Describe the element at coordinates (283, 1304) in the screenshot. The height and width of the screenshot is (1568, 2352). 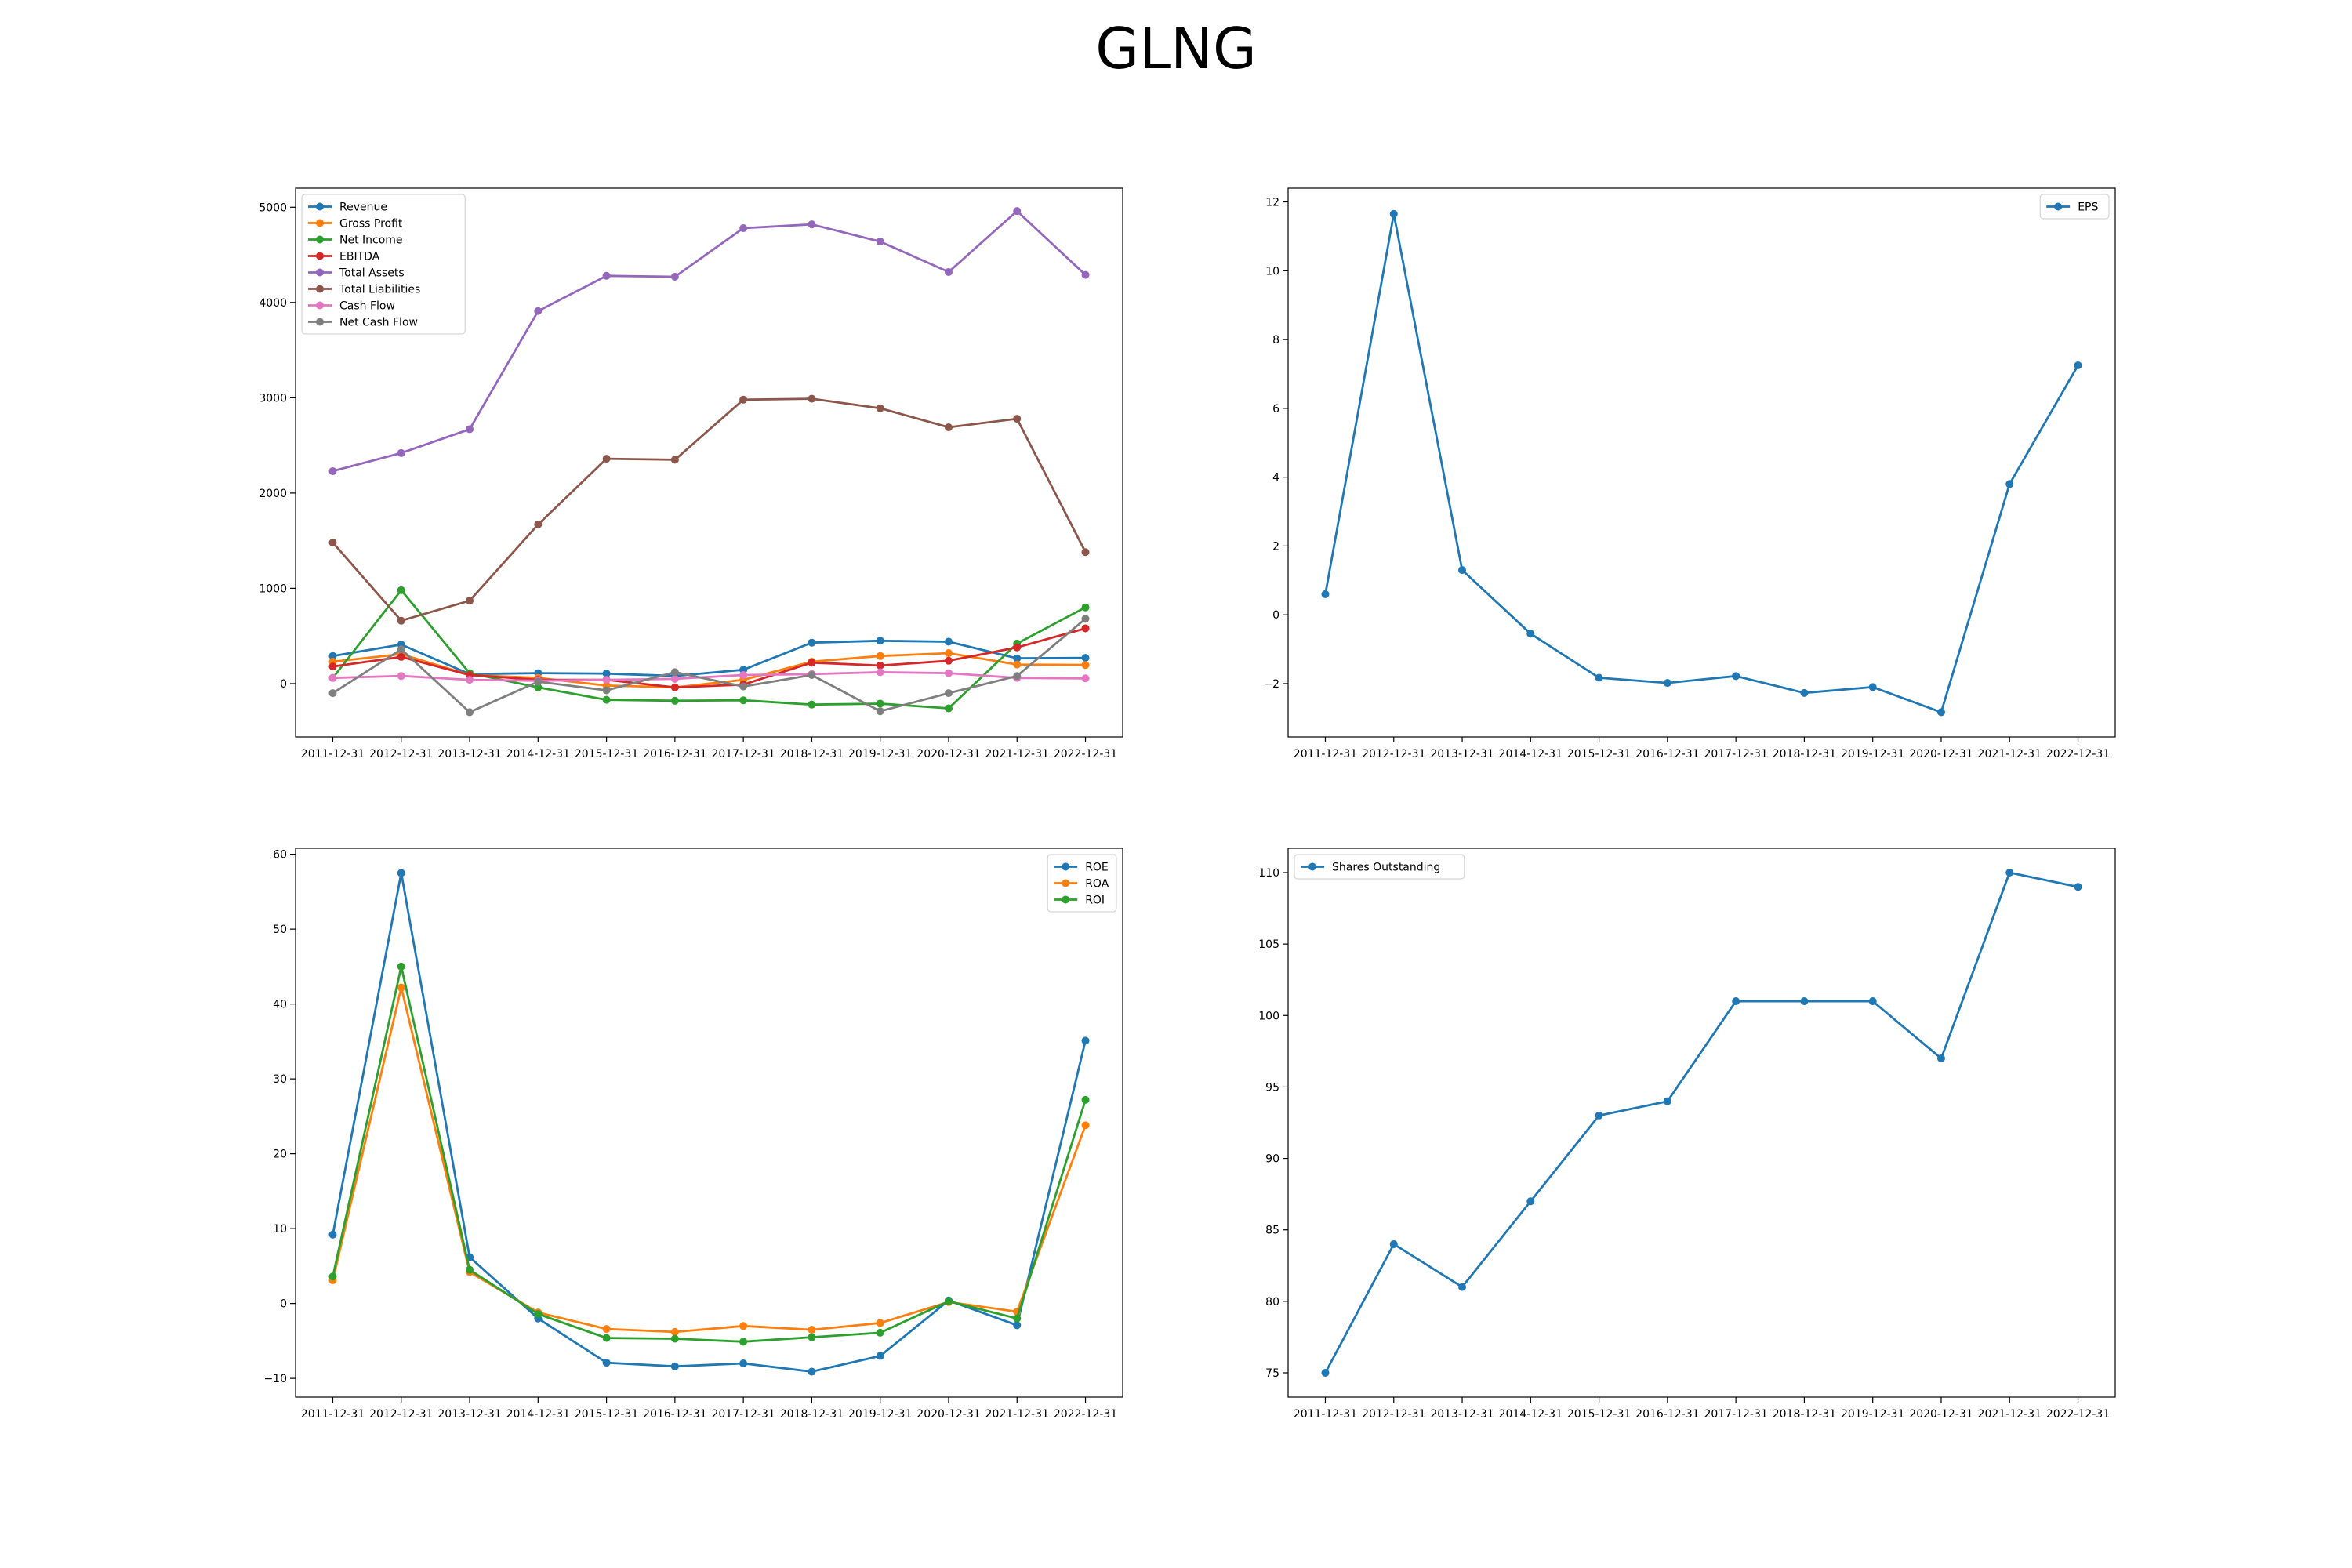
I see `y-tick-label: 0` at that location.